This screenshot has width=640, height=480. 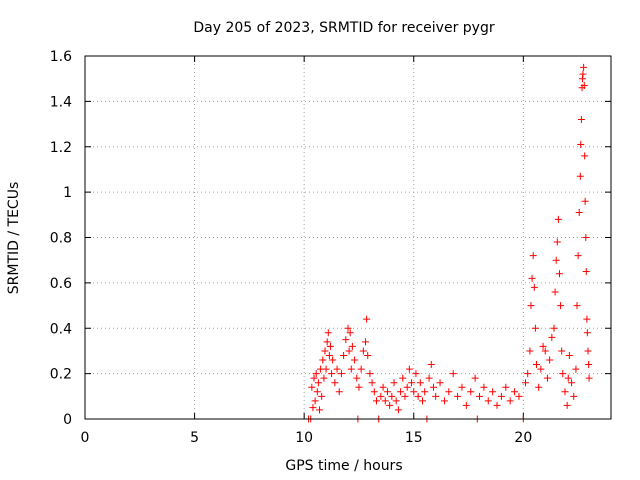 What do you see at coordinates (67, 420) in the screenshot?
I see `y-tick-label: 0` at bounding box center [67, 420].